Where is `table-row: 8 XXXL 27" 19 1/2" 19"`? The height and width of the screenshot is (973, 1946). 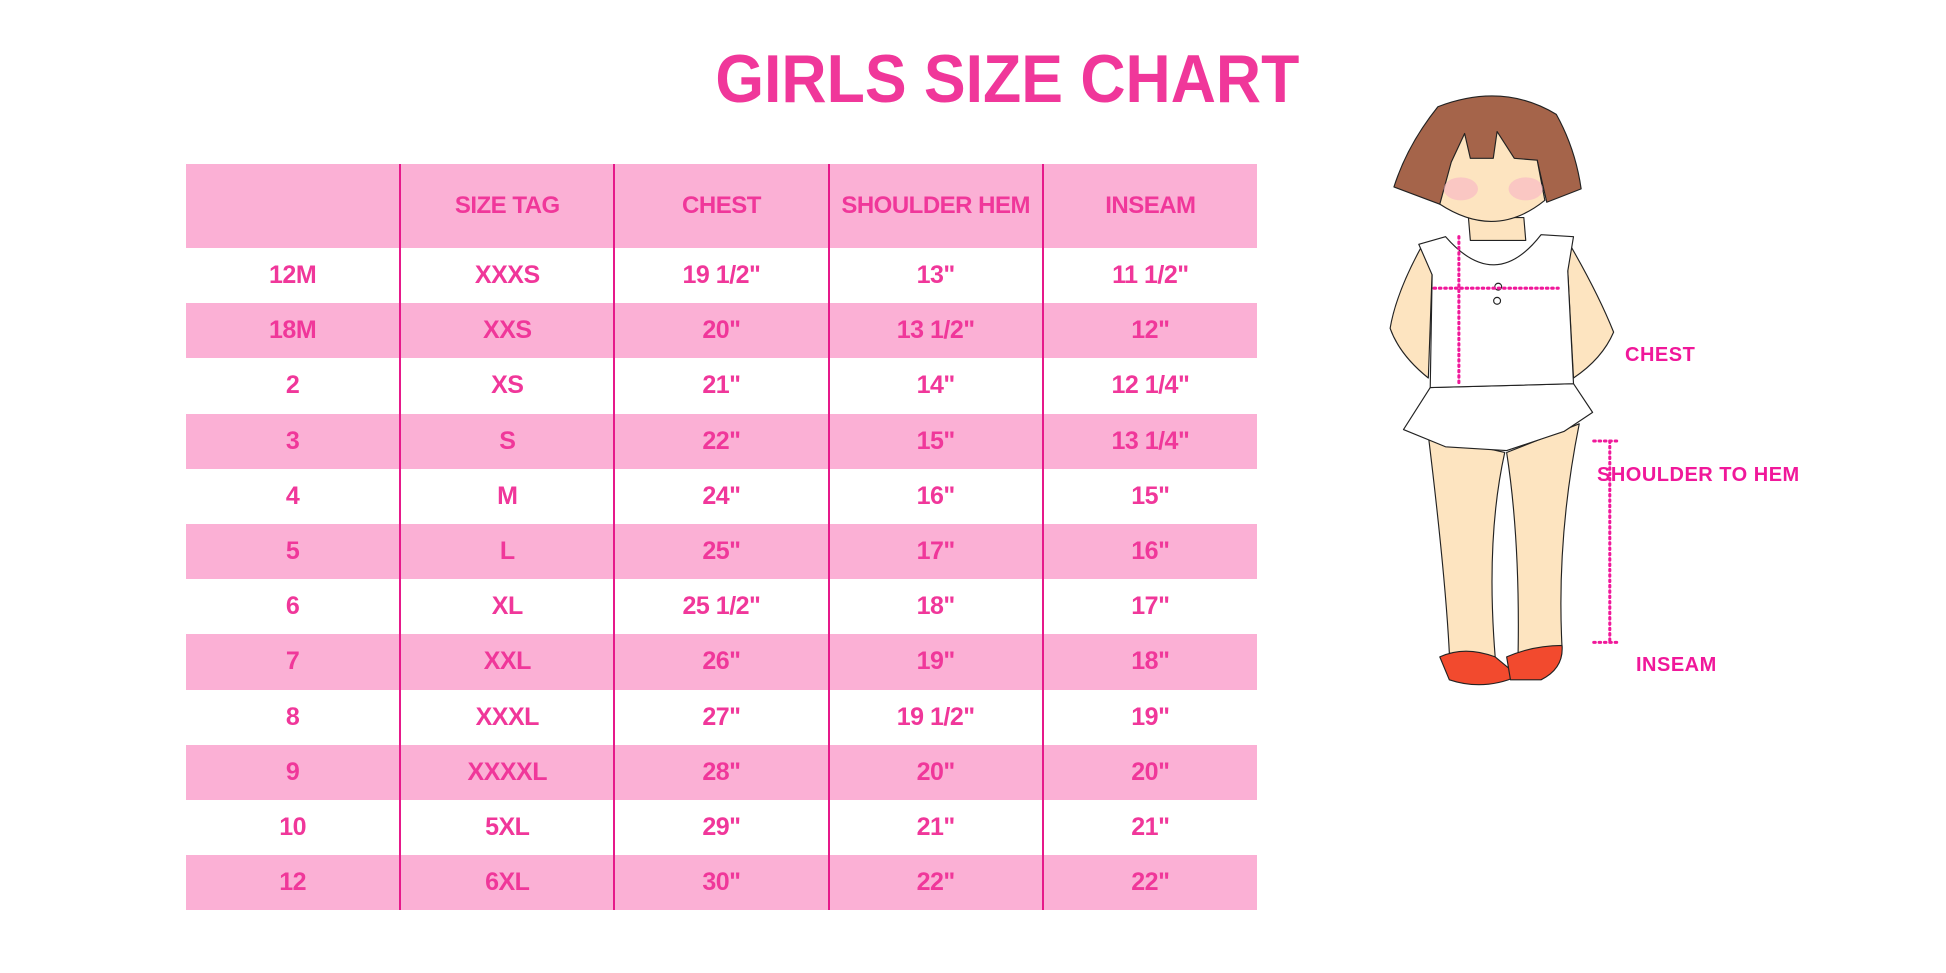 table-row: 8 XXXL 27" 19 1/2" 19" is located at coordinates (721, 717).